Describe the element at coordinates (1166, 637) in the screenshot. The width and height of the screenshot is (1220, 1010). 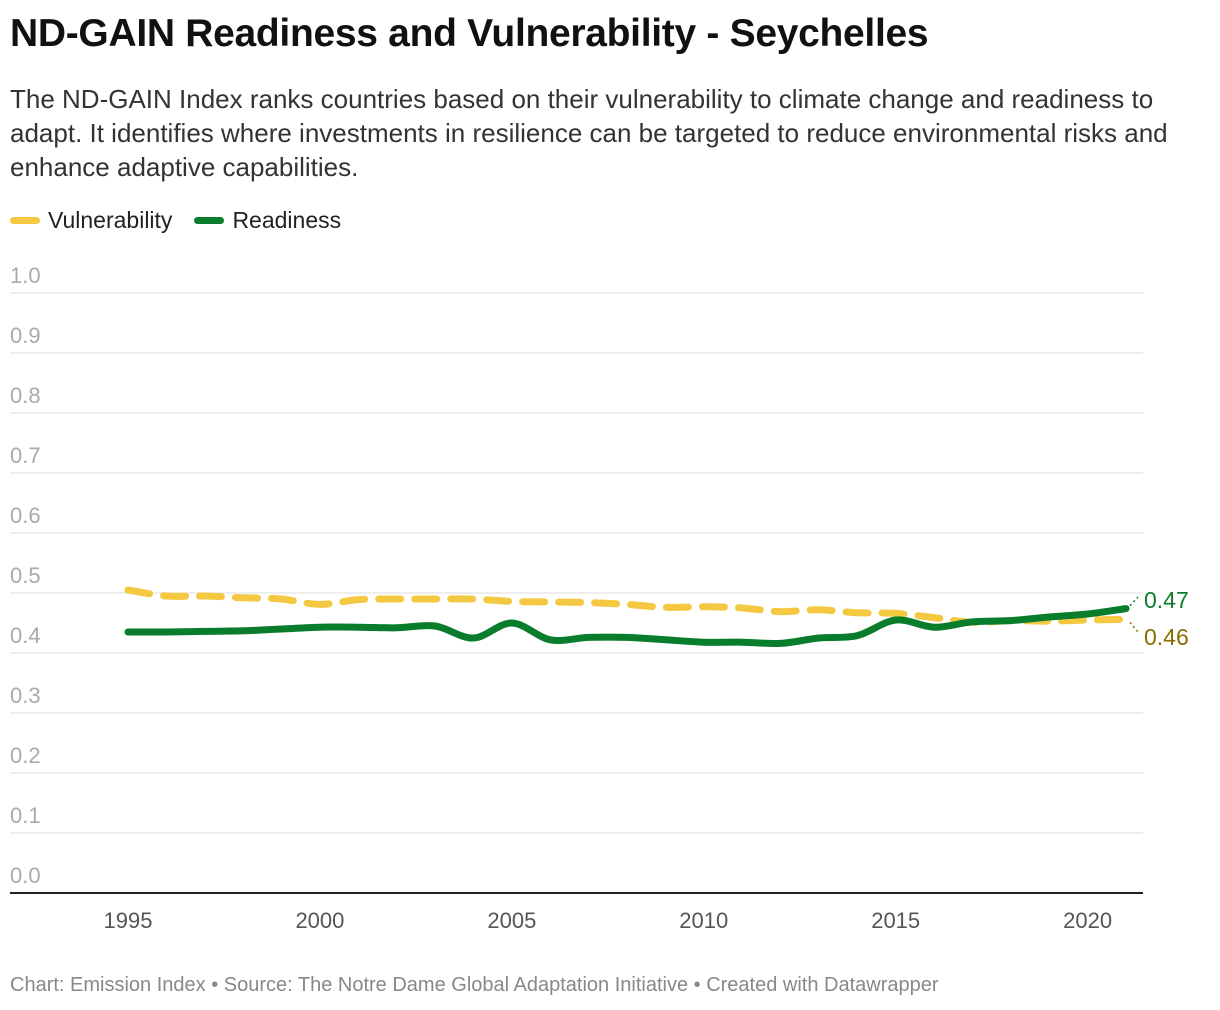
I see `end-label-vulnerability: 0.46` at that location.